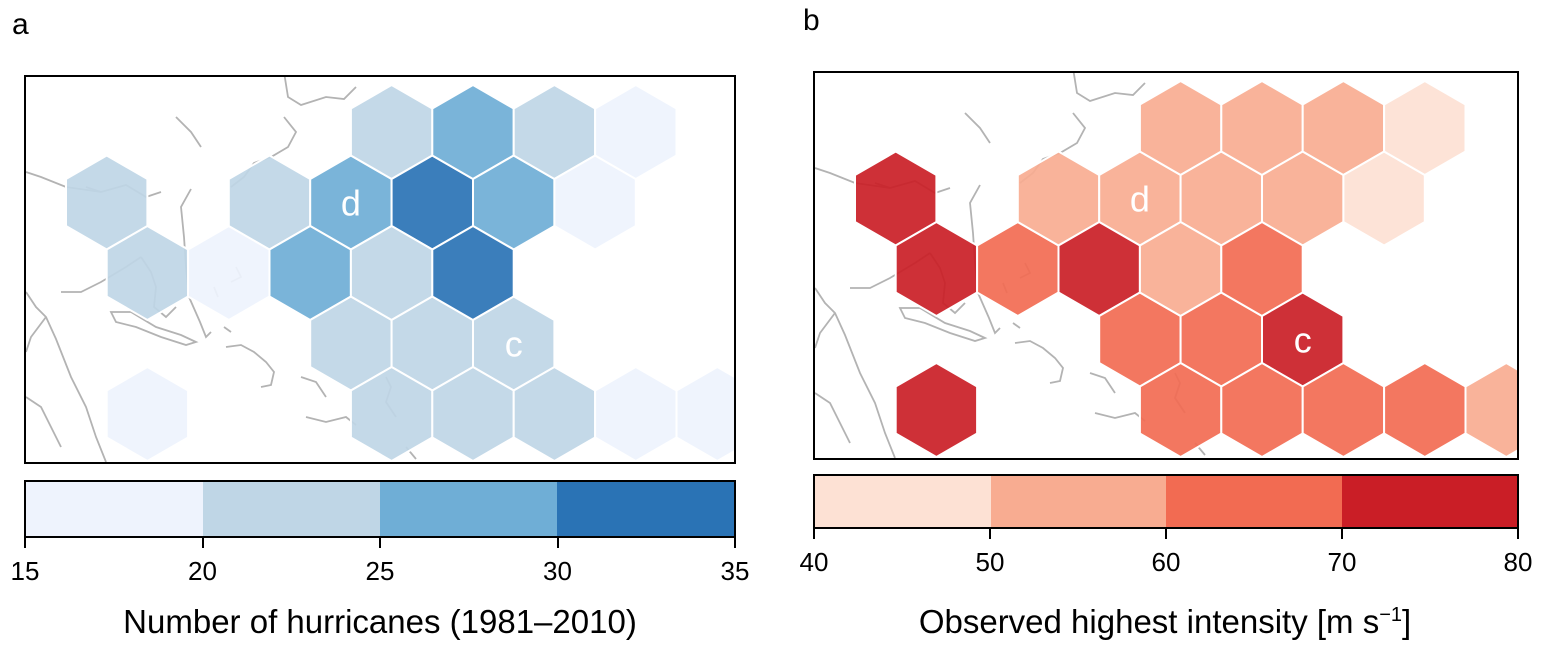  I want to click on panel-b-colorbar-title: Observed highest intensity [m s−1], so click(1165, 622).